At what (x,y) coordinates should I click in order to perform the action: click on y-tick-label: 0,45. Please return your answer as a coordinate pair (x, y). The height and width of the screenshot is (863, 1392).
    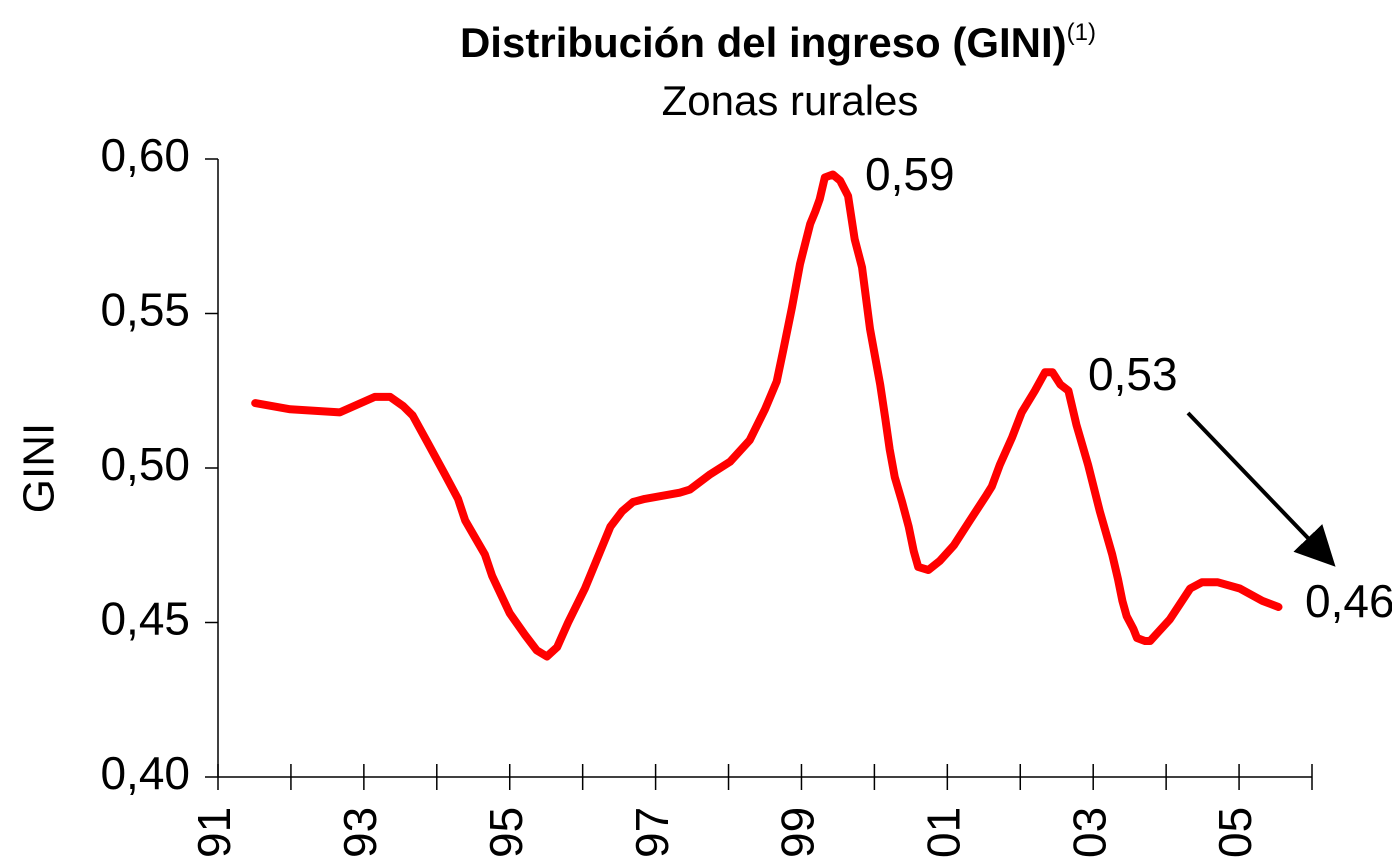
    Looking at the image, I should click on (145, 619).